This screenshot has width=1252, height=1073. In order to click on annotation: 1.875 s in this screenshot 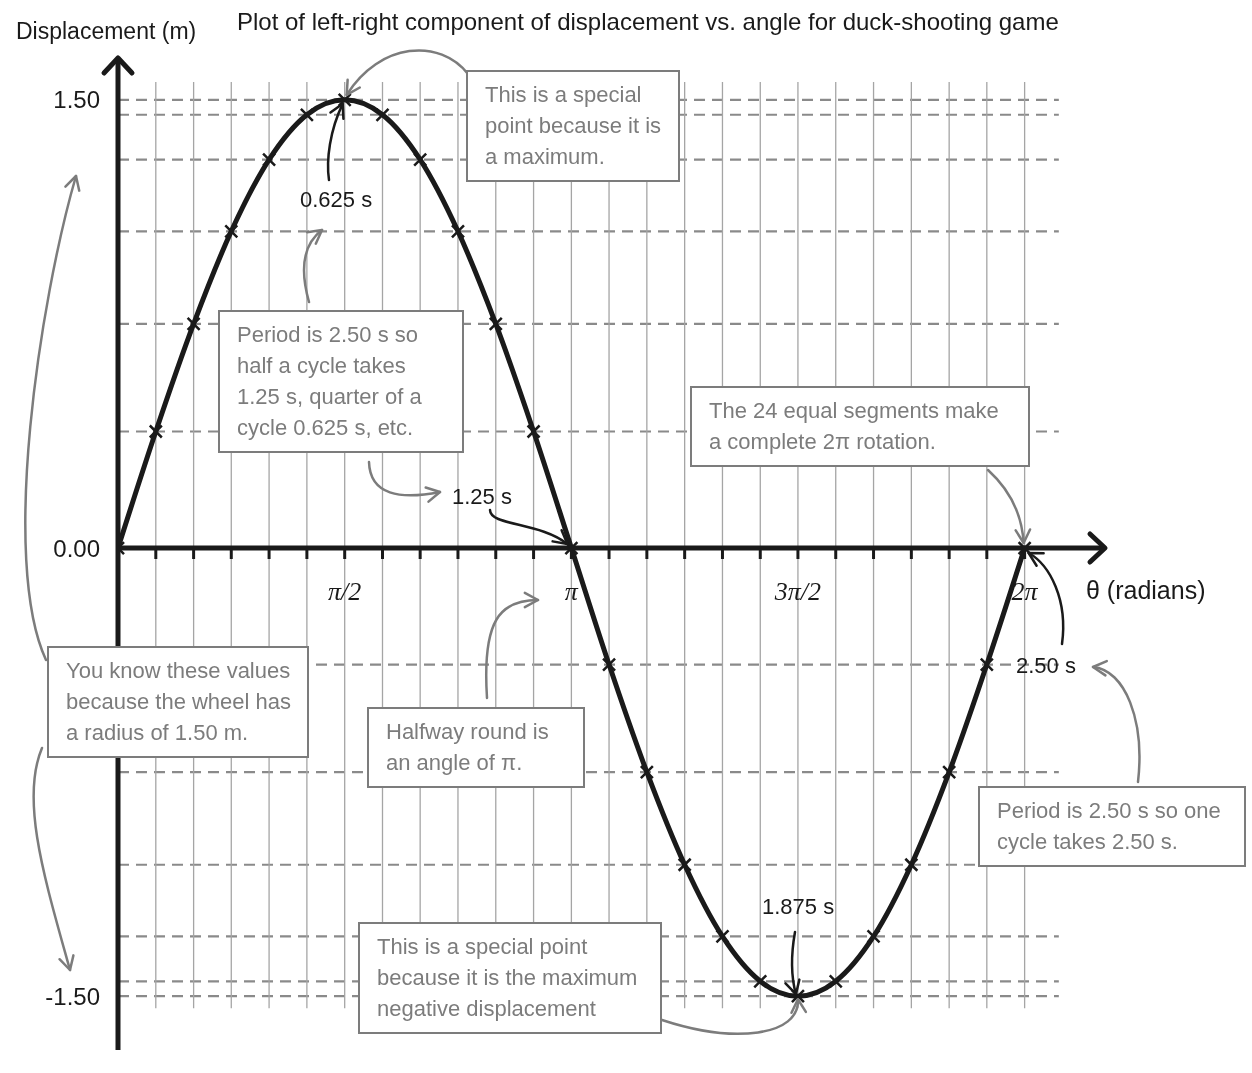, I will do `click(798, 907)`.